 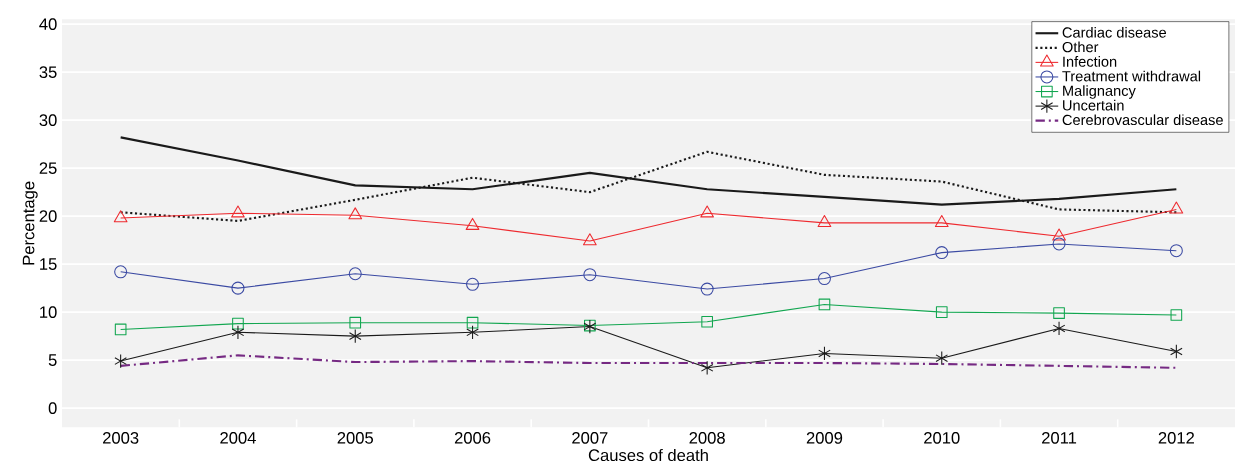 I want to click on legend-label: Treatment withdrawal, so click(x=1131, y=76).